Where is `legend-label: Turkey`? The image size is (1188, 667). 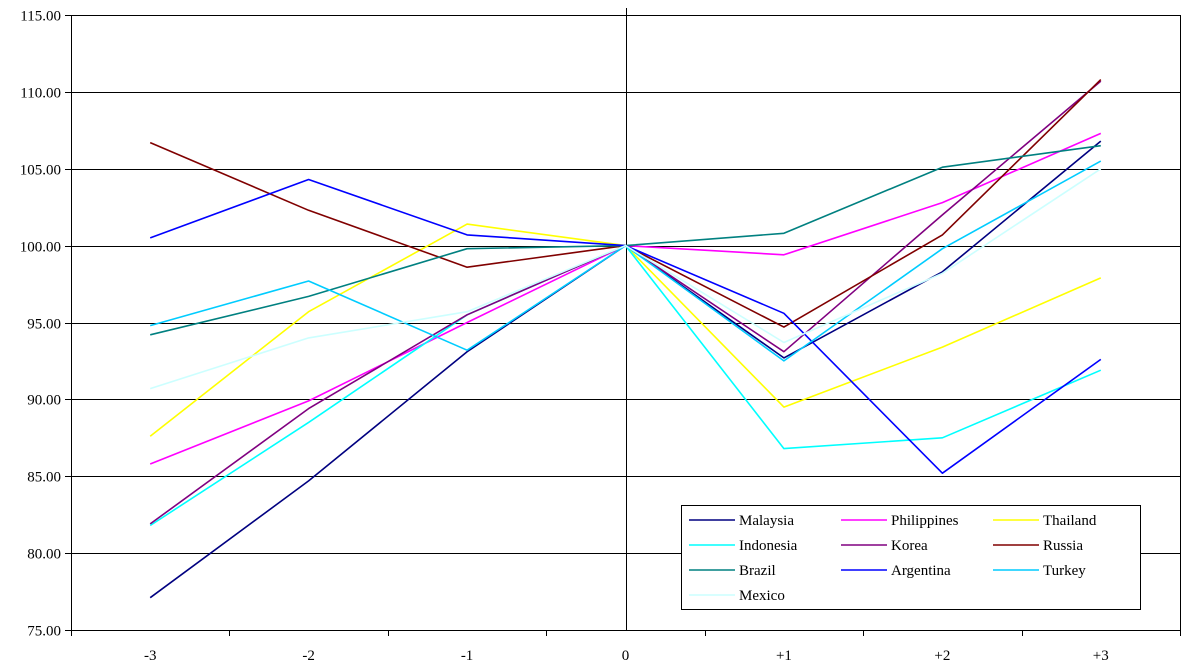
legend-label: Turkey is located at coordinates (1064, 571).